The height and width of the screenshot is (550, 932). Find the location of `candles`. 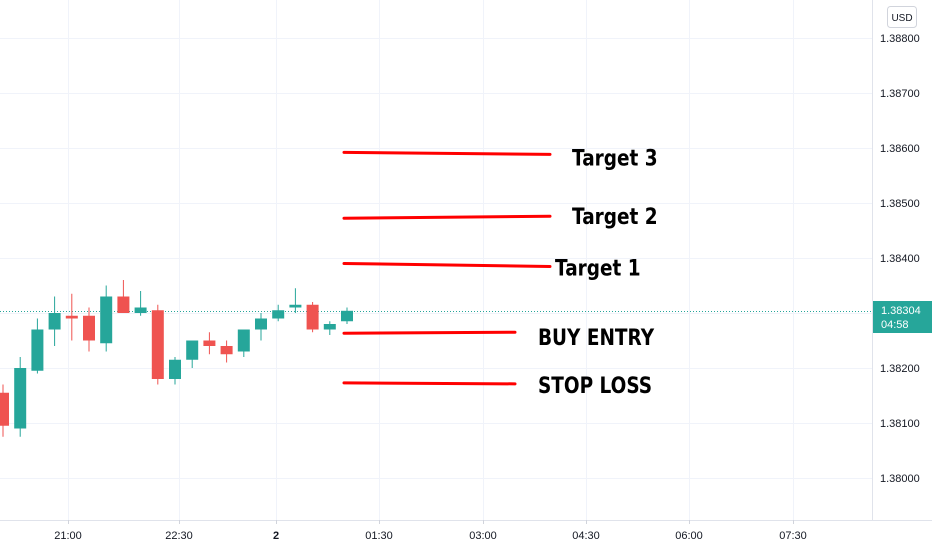

candles is located at coordinates (176, 358).